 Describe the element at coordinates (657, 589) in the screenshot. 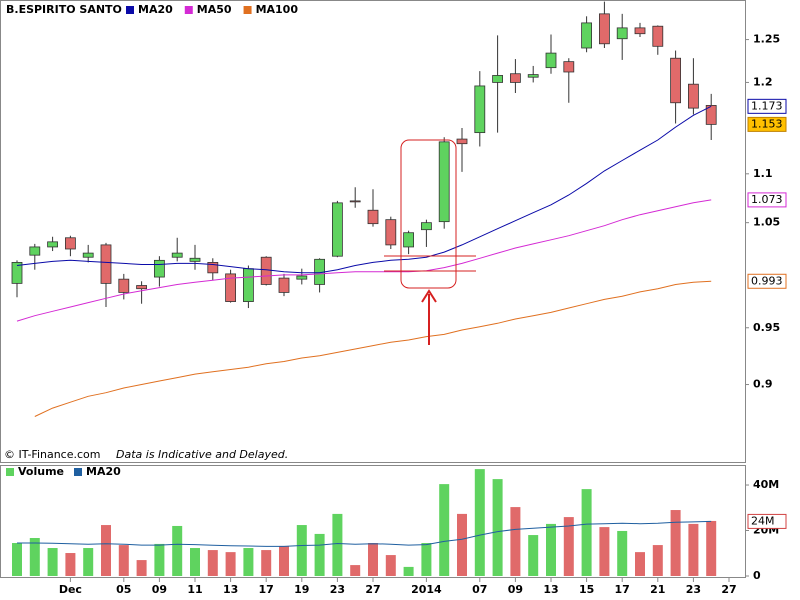

I see `x-tick-label: 21` at that location.